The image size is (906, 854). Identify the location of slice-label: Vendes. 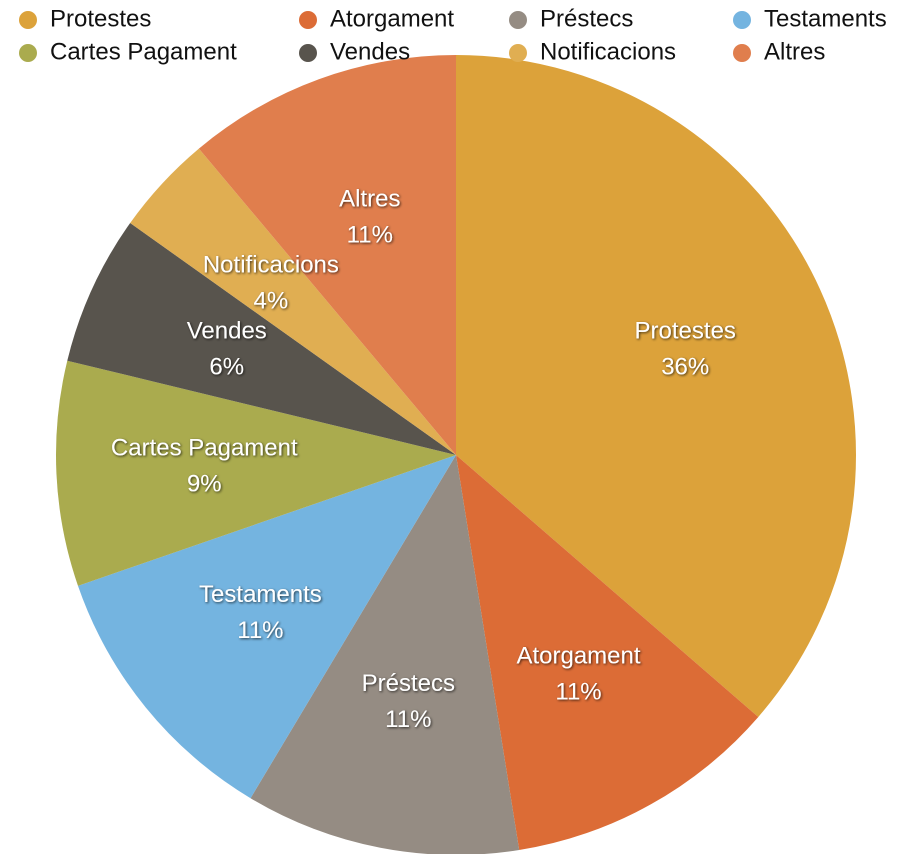
(227, 331).